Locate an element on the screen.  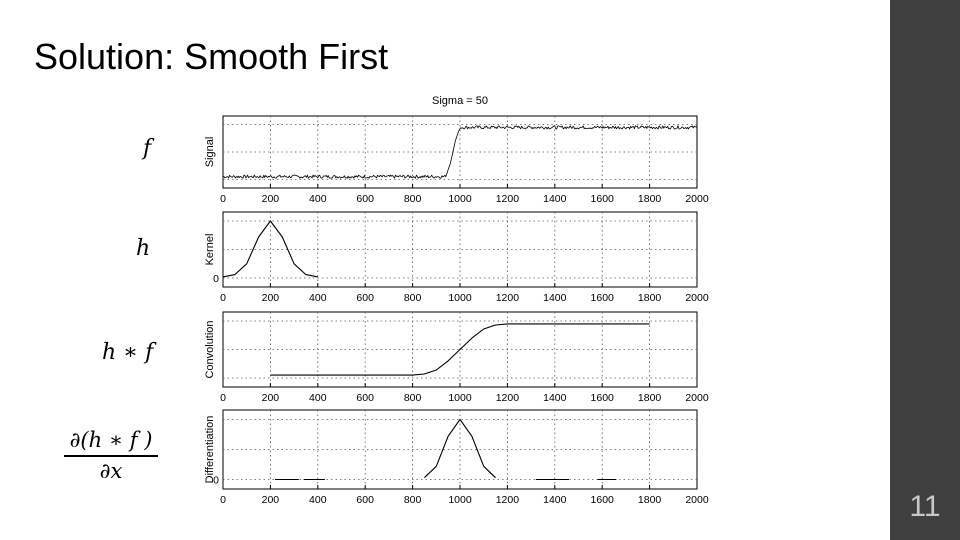
panel-3-xtick-label: 0 is located at coordinates (223, 398).